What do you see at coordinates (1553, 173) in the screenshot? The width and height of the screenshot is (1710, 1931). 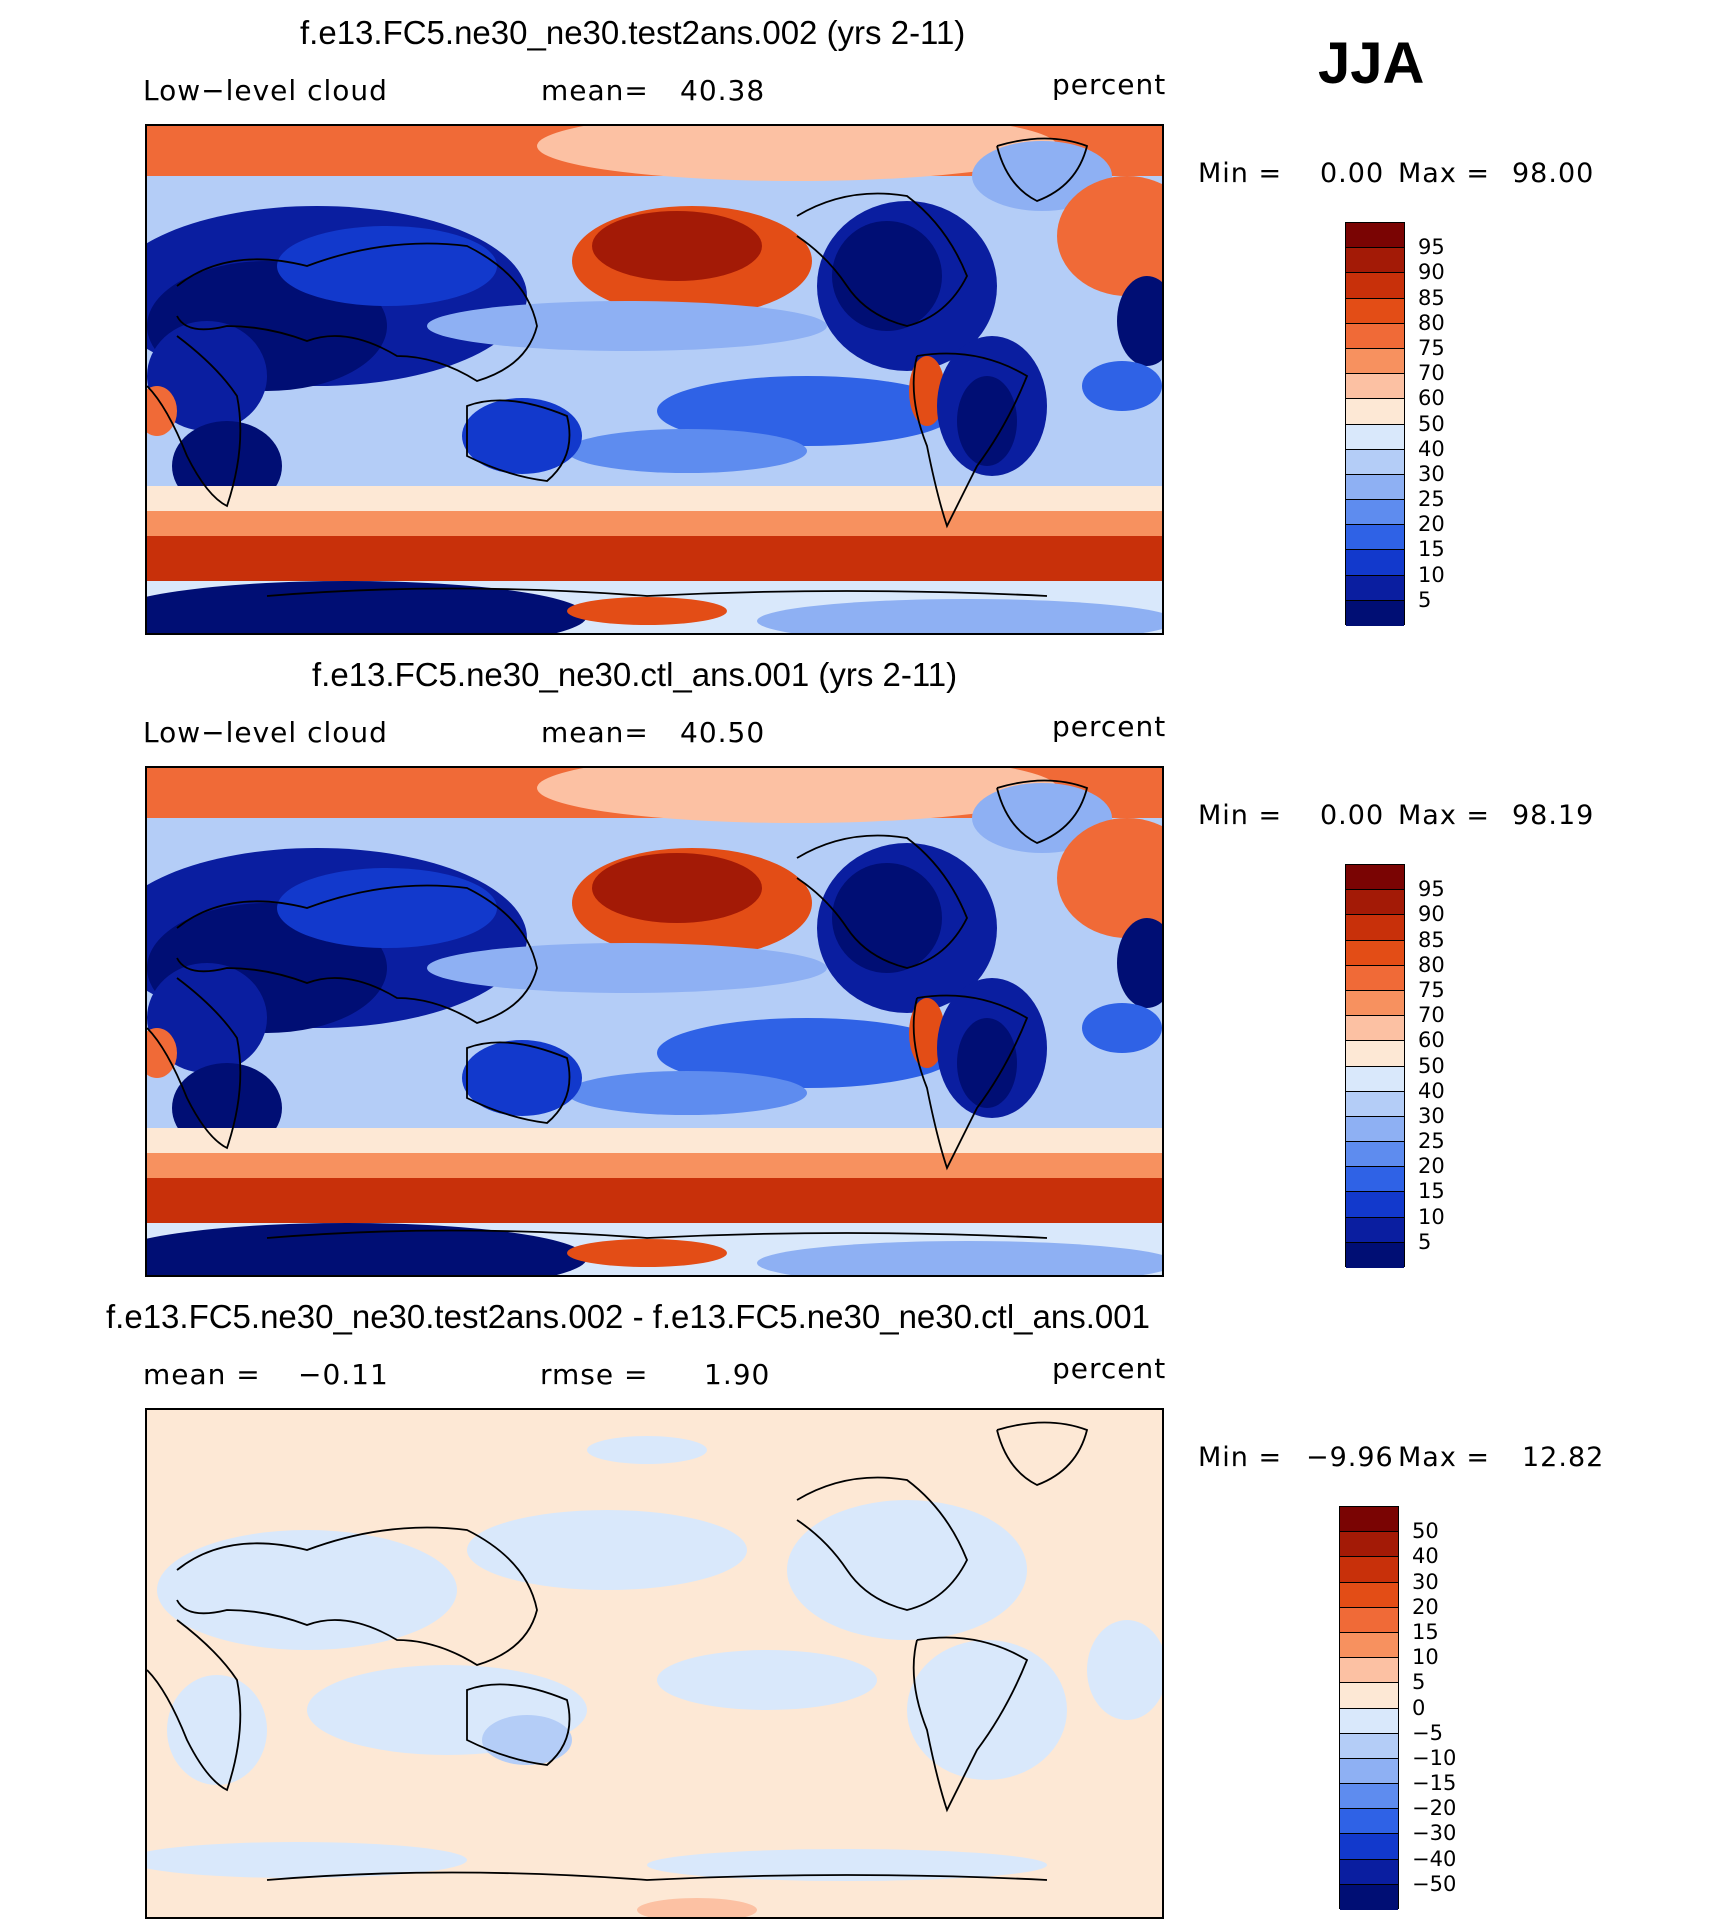 I see `panel-1-max-value: 98.00` at bounding box center [1553, 173].